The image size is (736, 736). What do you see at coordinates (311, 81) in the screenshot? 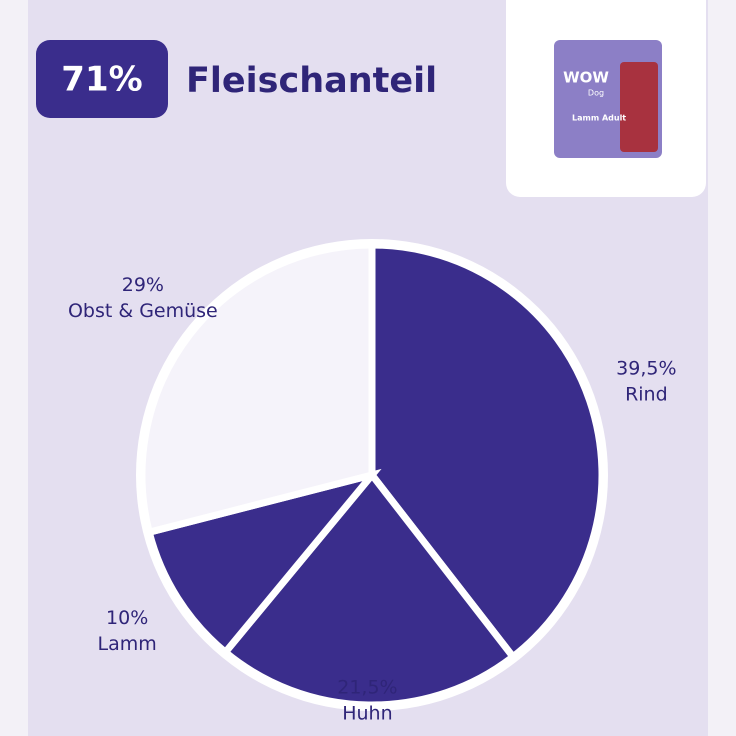
I see `title: Fleischanteil` at bounding box center [311, 81].